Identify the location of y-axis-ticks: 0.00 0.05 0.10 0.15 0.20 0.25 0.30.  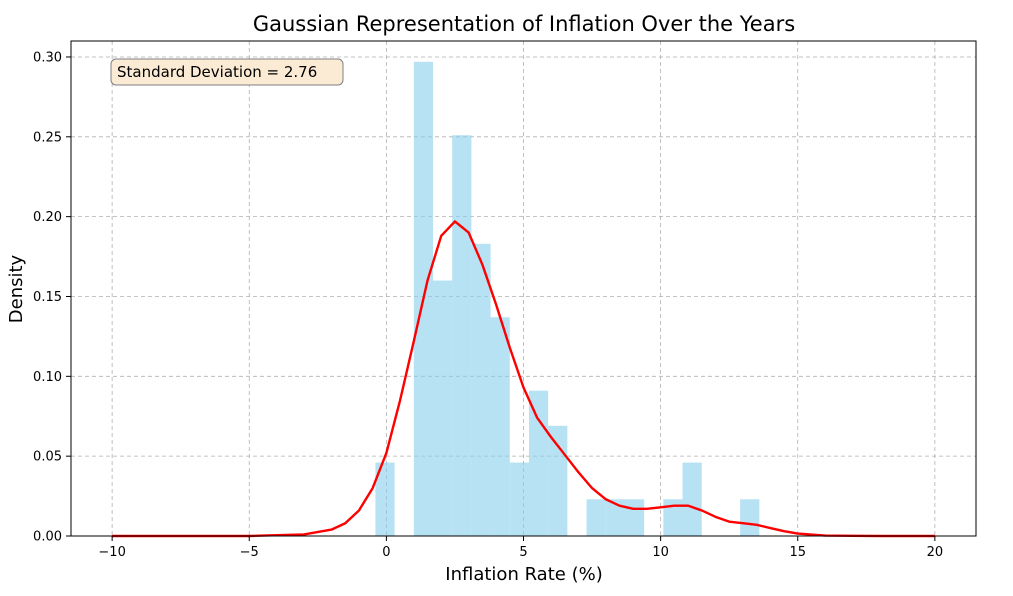
(52, 297).